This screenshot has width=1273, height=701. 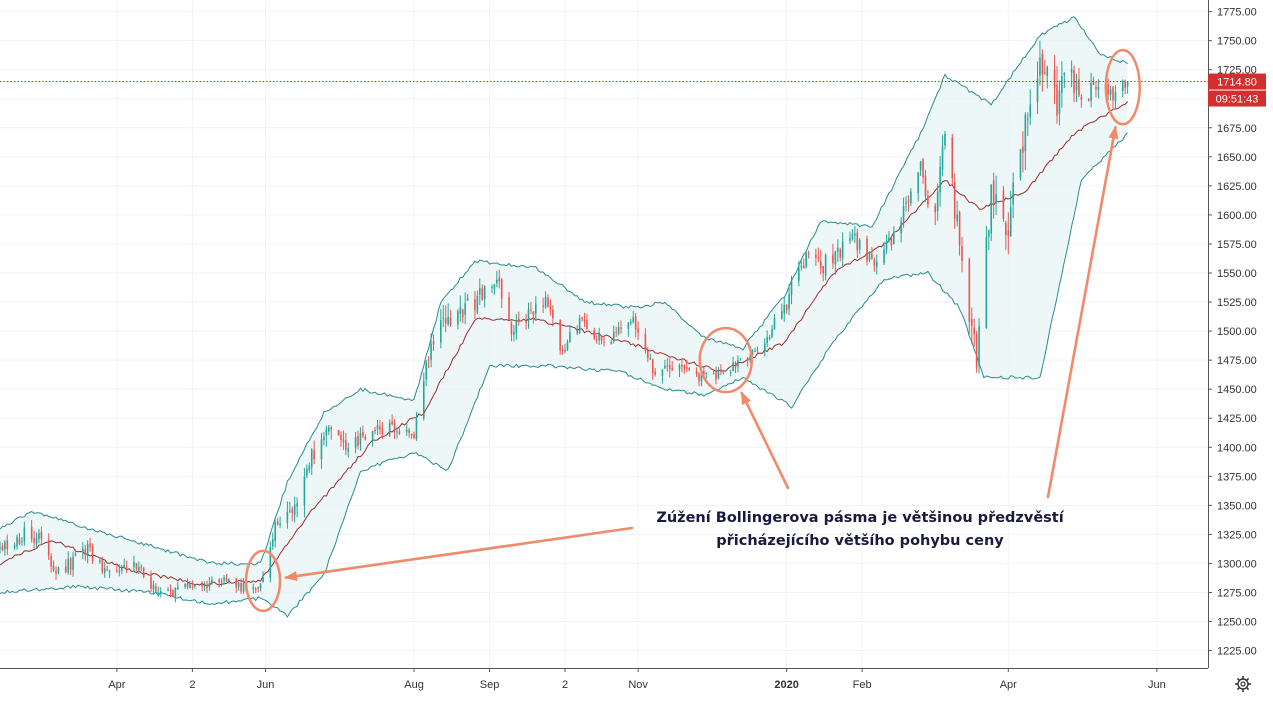 I want to click on y-tick-label: 1450.00, so click(x=1237, y=390).